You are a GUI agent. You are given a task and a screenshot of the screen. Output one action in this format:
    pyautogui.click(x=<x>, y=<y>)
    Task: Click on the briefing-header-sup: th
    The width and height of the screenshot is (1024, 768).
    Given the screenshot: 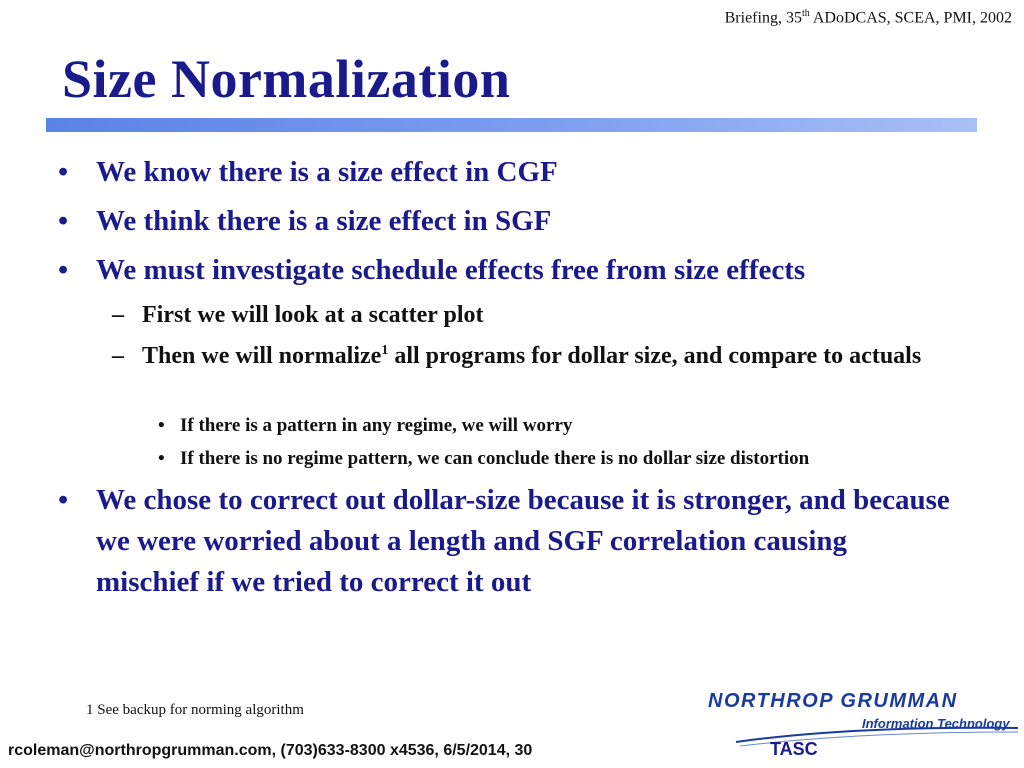 What is the action you would take?
    pyautogui.click(x=805, y=13)
    